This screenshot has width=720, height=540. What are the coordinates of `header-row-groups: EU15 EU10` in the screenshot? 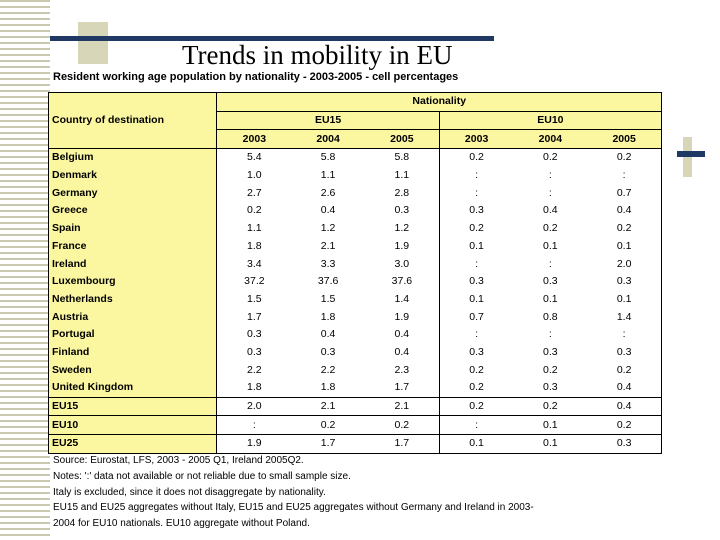 It's located at (355, 121).